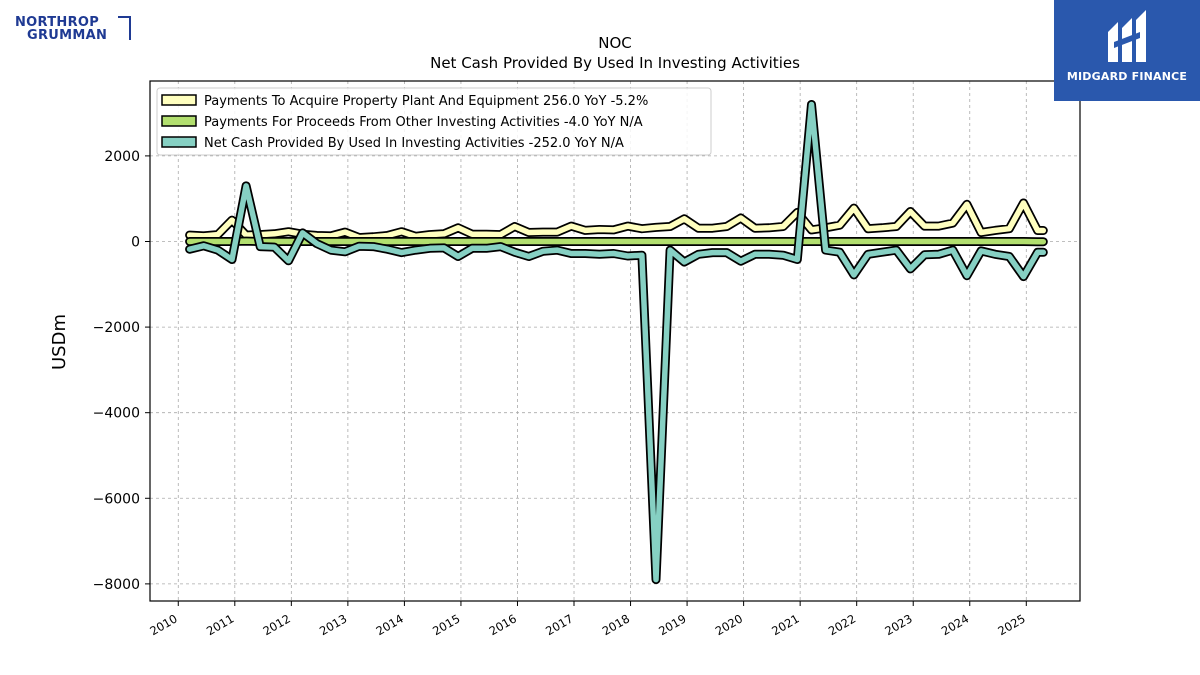 This screenshot has width=1200, height=675. Describe the element at coordinates (59, 342) in the screenshot. I see `y-axis-label: USDm` at that location.